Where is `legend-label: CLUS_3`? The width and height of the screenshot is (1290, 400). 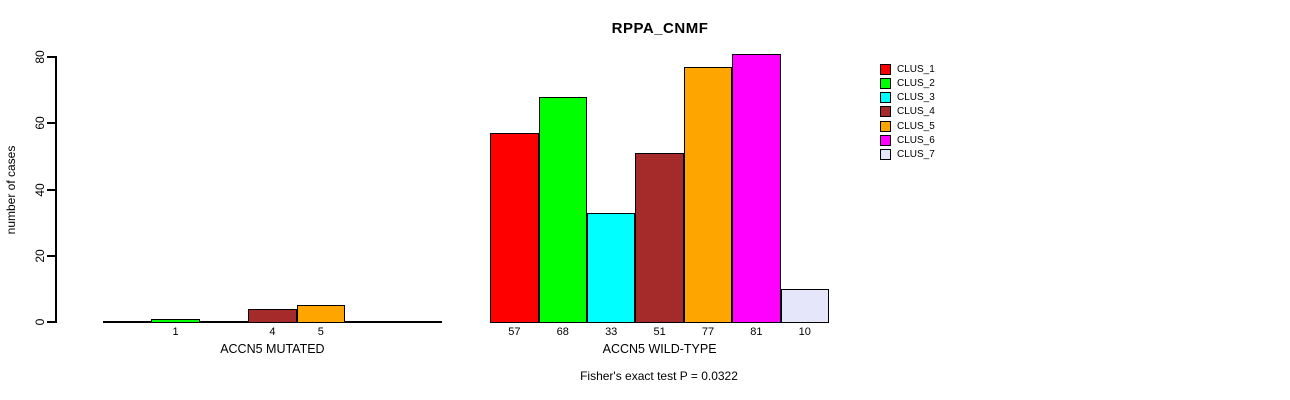 legend-label: CLUS_3 is located at coordinates (916, 98).